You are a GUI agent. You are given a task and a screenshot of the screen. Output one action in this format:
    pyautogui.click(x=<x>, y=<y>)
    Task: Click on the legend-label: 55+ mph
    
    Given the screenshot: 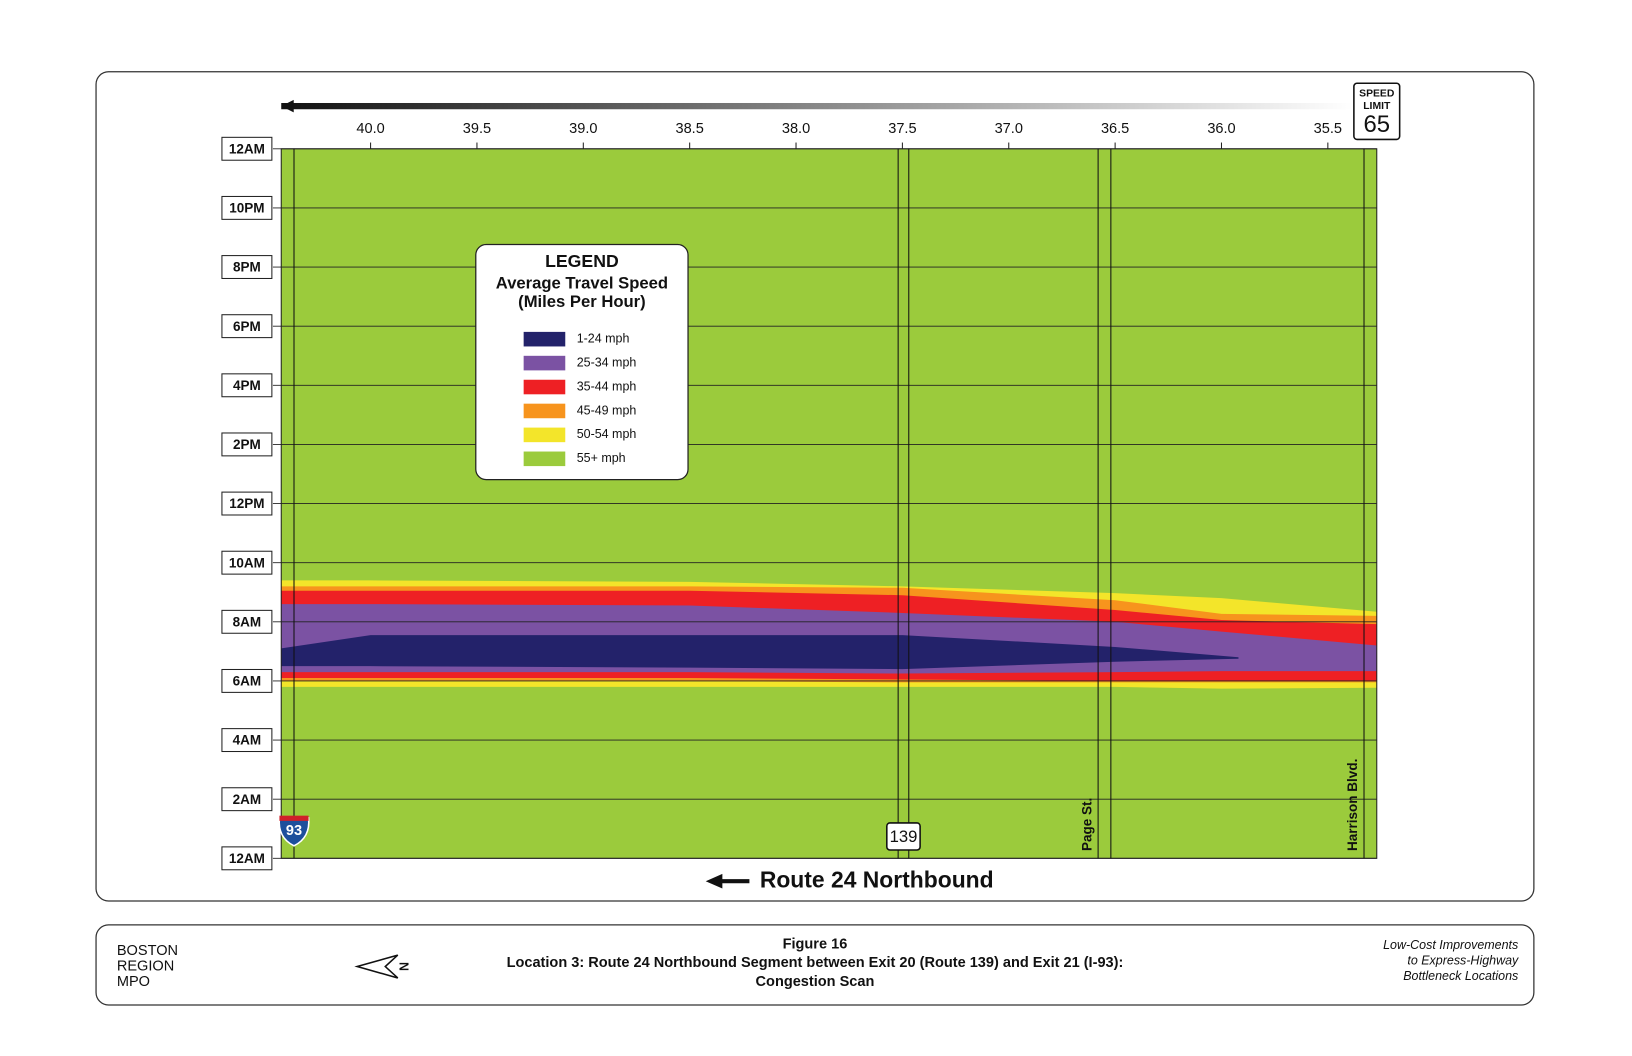 What is the action you would take?
    pyautogui.click(x=601, y=458)
    